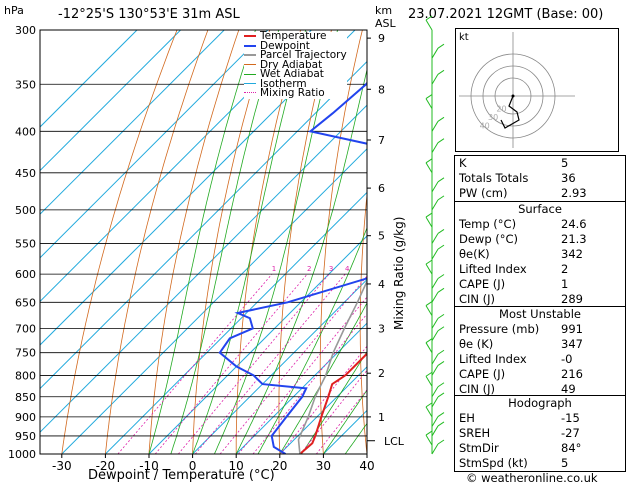 The height and width of the screenshot is (486, 629). What do you see at coordinates (303, 55) in the screenshot?
I see `legend-label: Parcel Trajectory` at bounding box center [303, 55].